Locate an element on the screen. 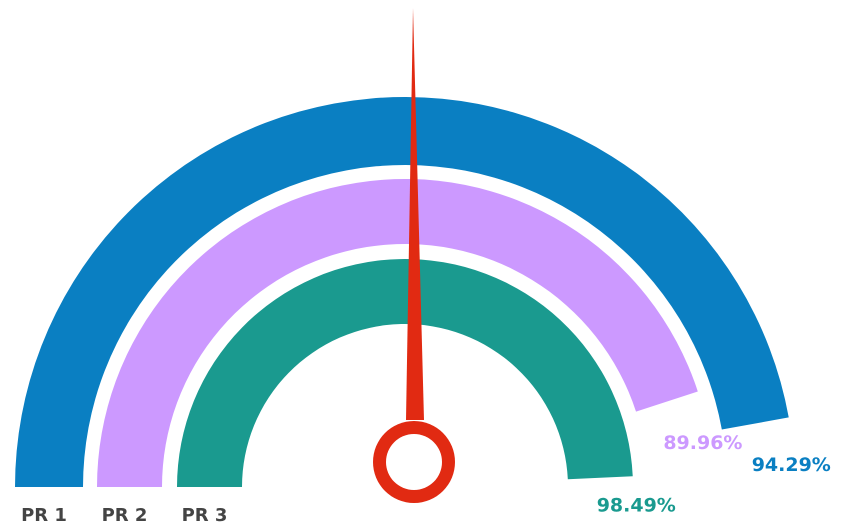 The height and width of the screenshot is (527, 841). needle is located at coordinates (414, 255).